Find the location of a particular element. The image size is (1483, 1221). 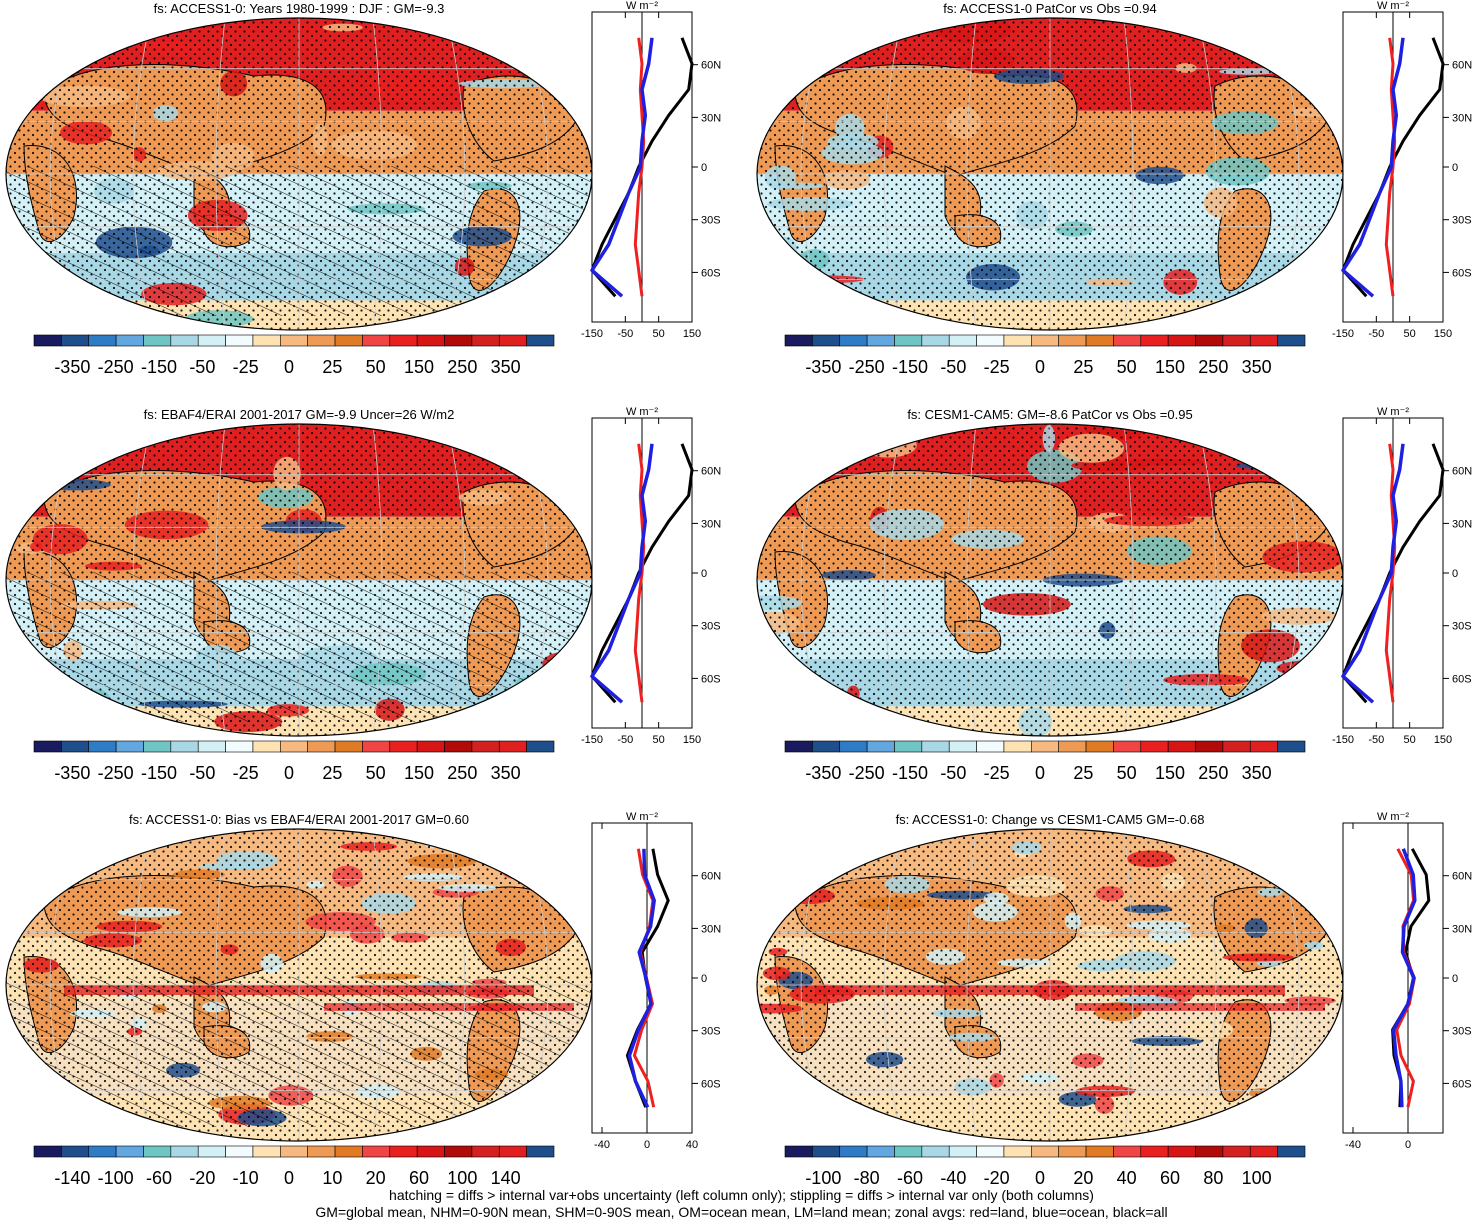

colorbar-label: 50 is located at coordinates (376, 773).